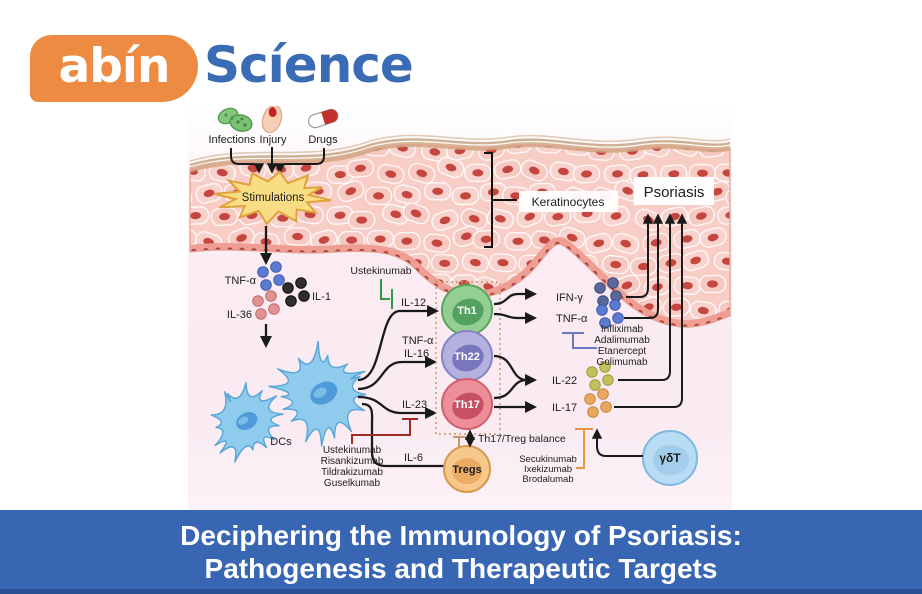  I want to click on banner-line2: Pathogenesis and Therapeutic Targets, so click(461, 568).